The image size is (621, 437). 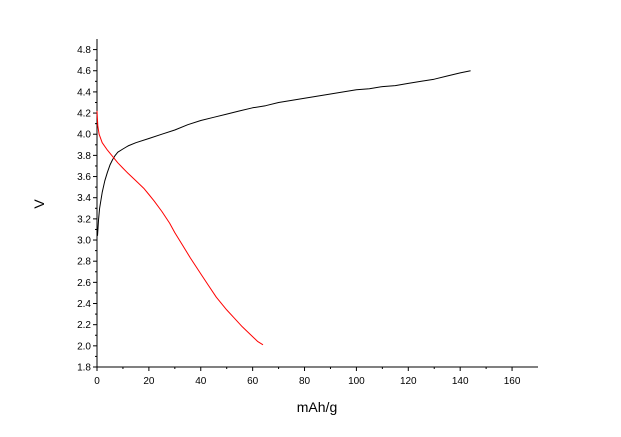 I want to click on x-tick-label: 20, so click(x=149, y=381).